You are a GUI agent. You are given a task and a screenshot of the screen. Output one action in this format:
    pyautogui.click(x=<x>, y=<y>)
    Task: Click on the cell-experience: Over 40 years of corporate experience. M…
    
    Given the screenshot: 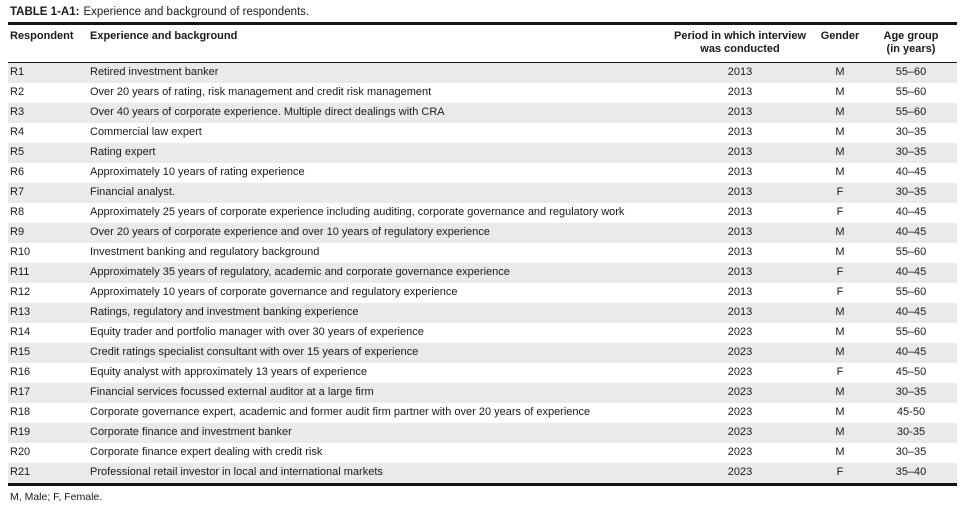 What is the action you would take?
    pyautogui.click(x=267, y=112)
    